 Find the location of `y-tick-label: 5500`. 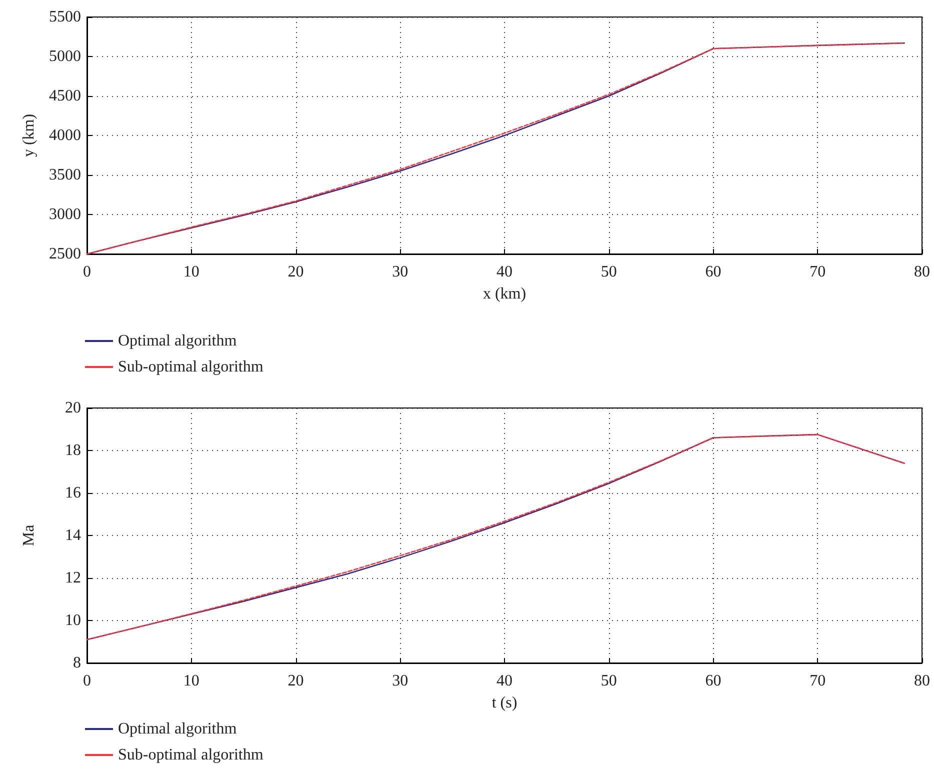

y-tick-label: 5500 is located at coordinates (65, 17).